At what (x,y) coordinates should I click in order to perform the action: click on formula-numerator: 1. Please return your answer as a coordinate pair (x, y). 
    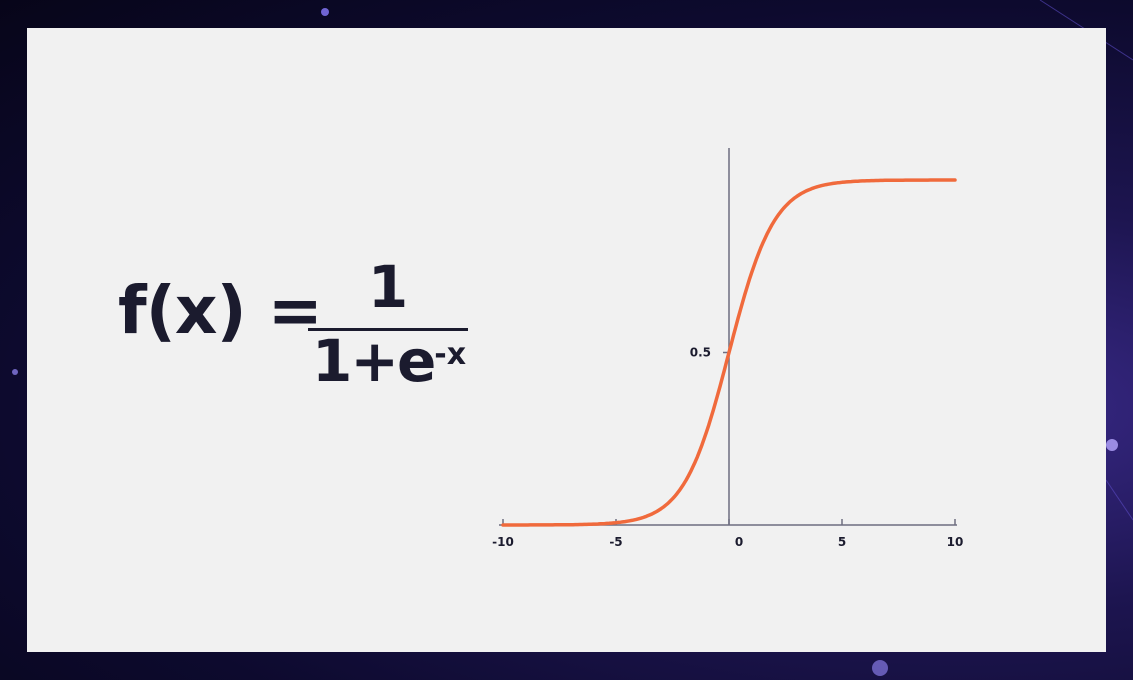
    Looking at the image, I should click on (388, 287).